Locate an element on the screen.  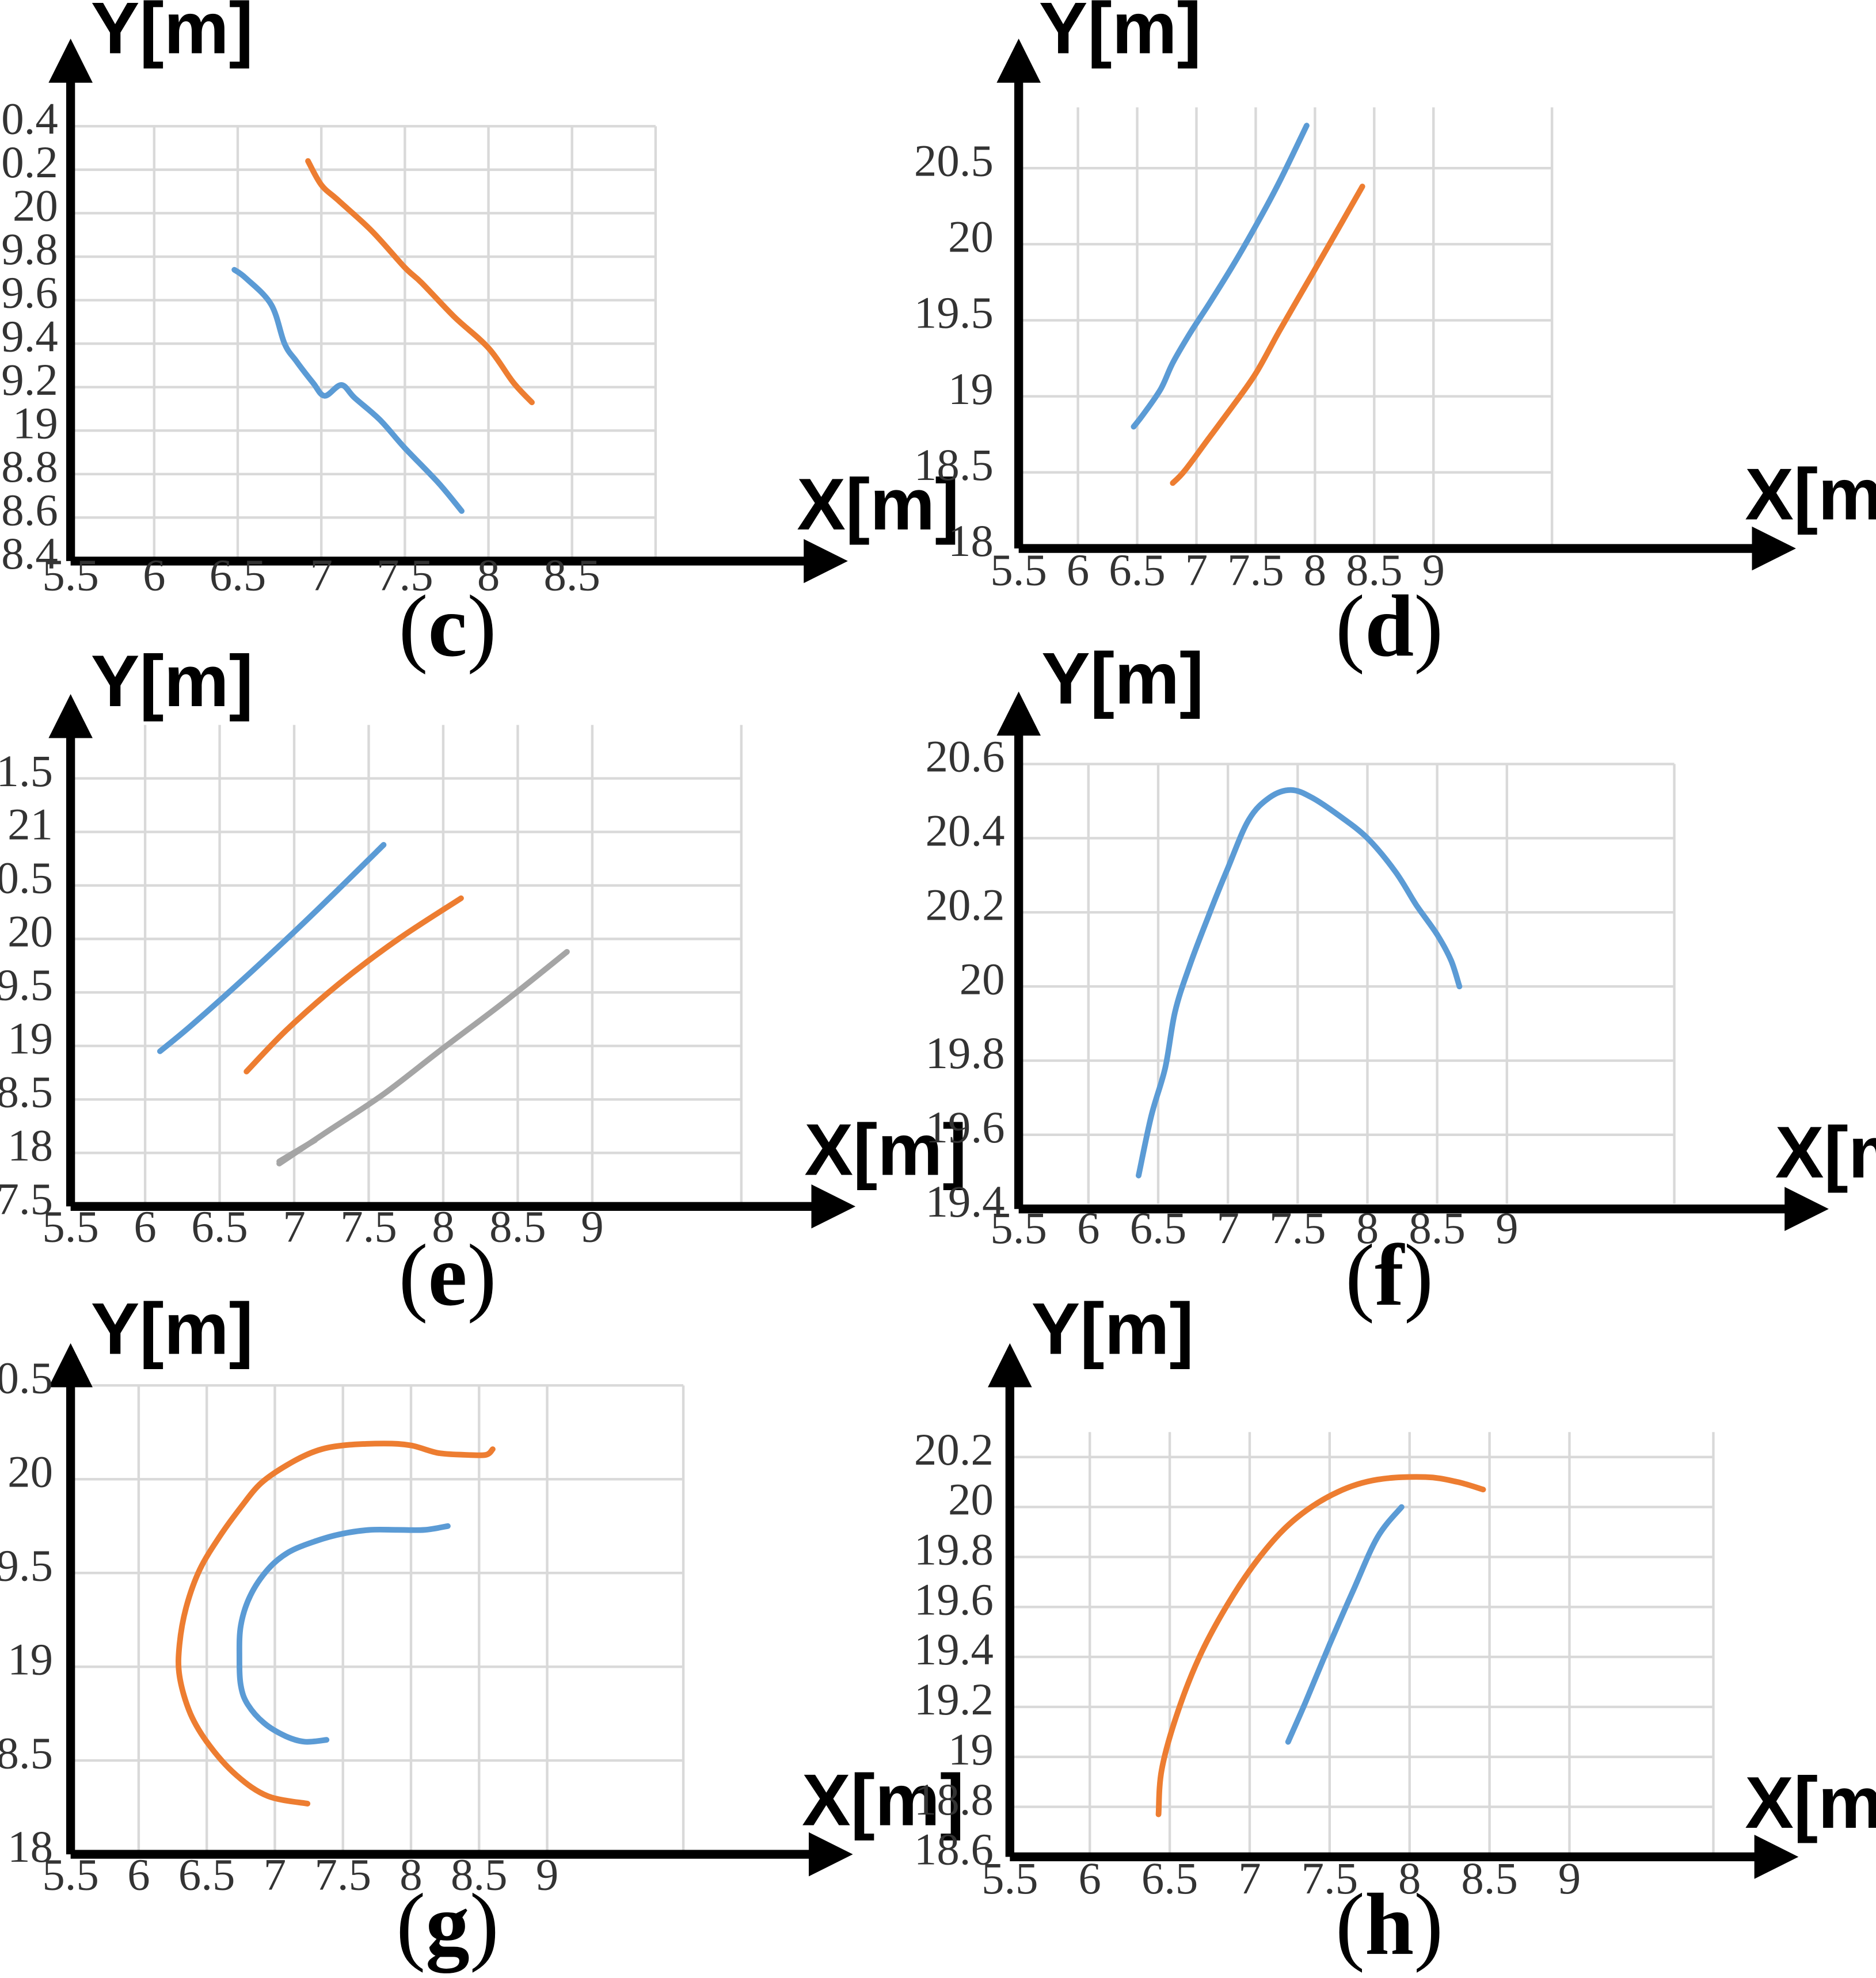
panel-c-series-layer is located at coordinates (383, 336).